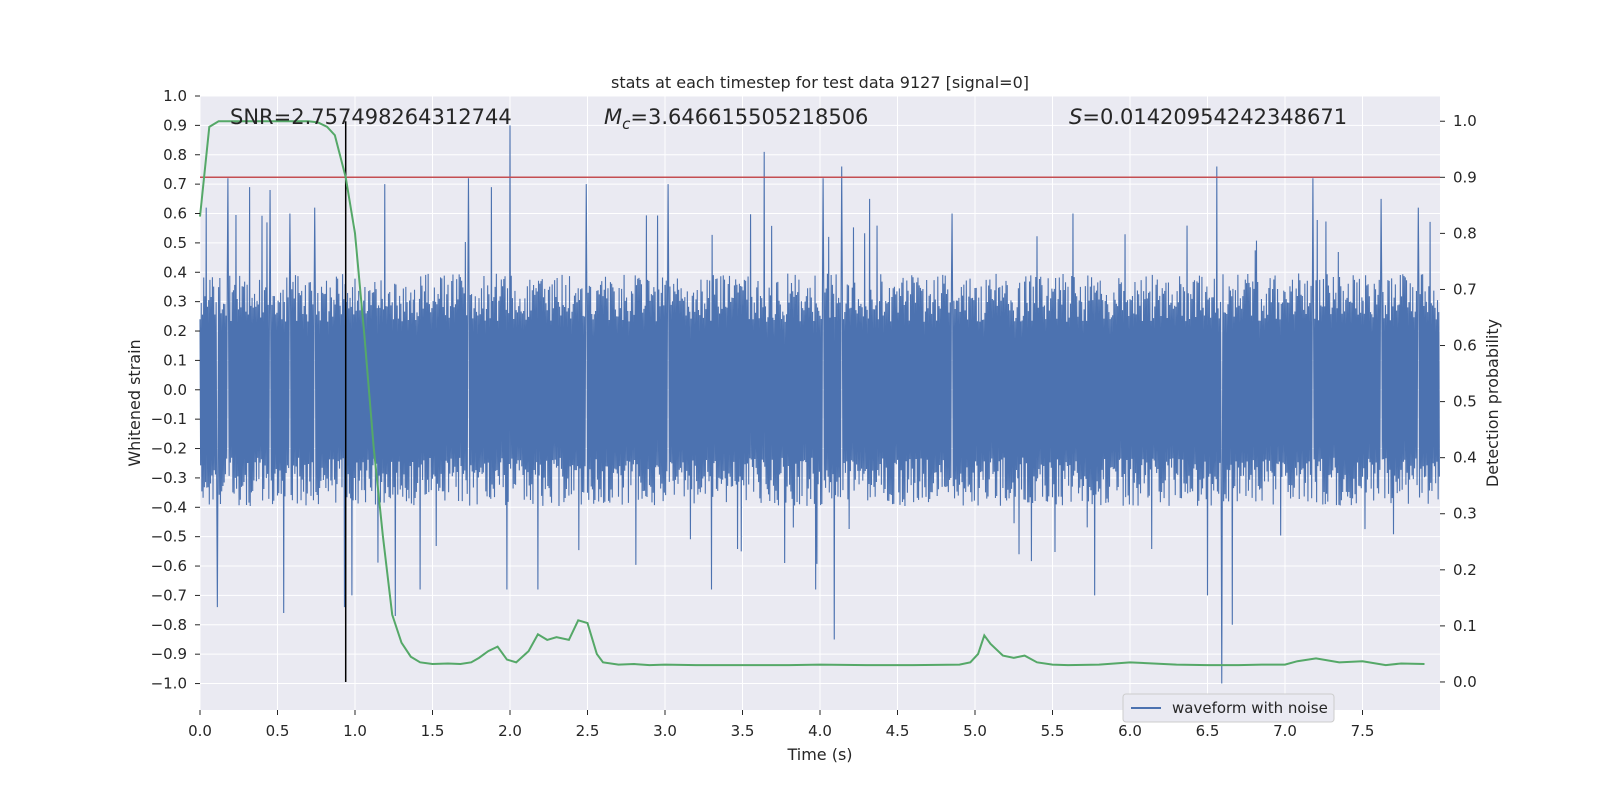 Image resolution: width=1600 pixels, height=800 pixels. Describe the element at coordinates (819, 754) in the screenshot. I see `x-axis-title: Time (s)` at that location.